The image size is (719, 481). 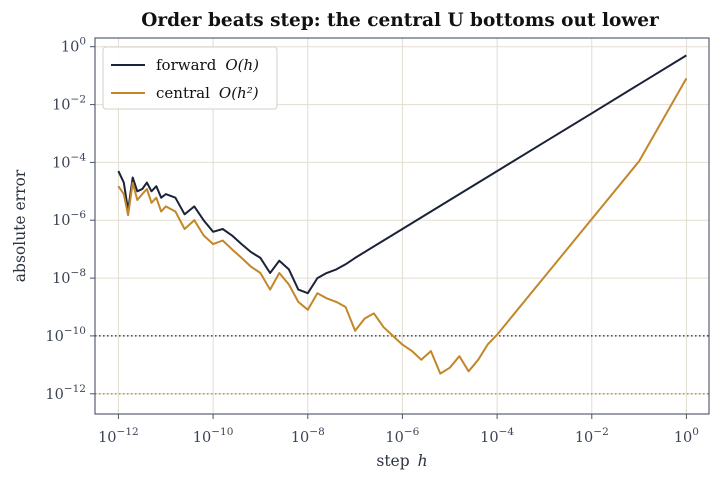 I want to click on y-tick-exponent: −10, so click(x=75, y=331).